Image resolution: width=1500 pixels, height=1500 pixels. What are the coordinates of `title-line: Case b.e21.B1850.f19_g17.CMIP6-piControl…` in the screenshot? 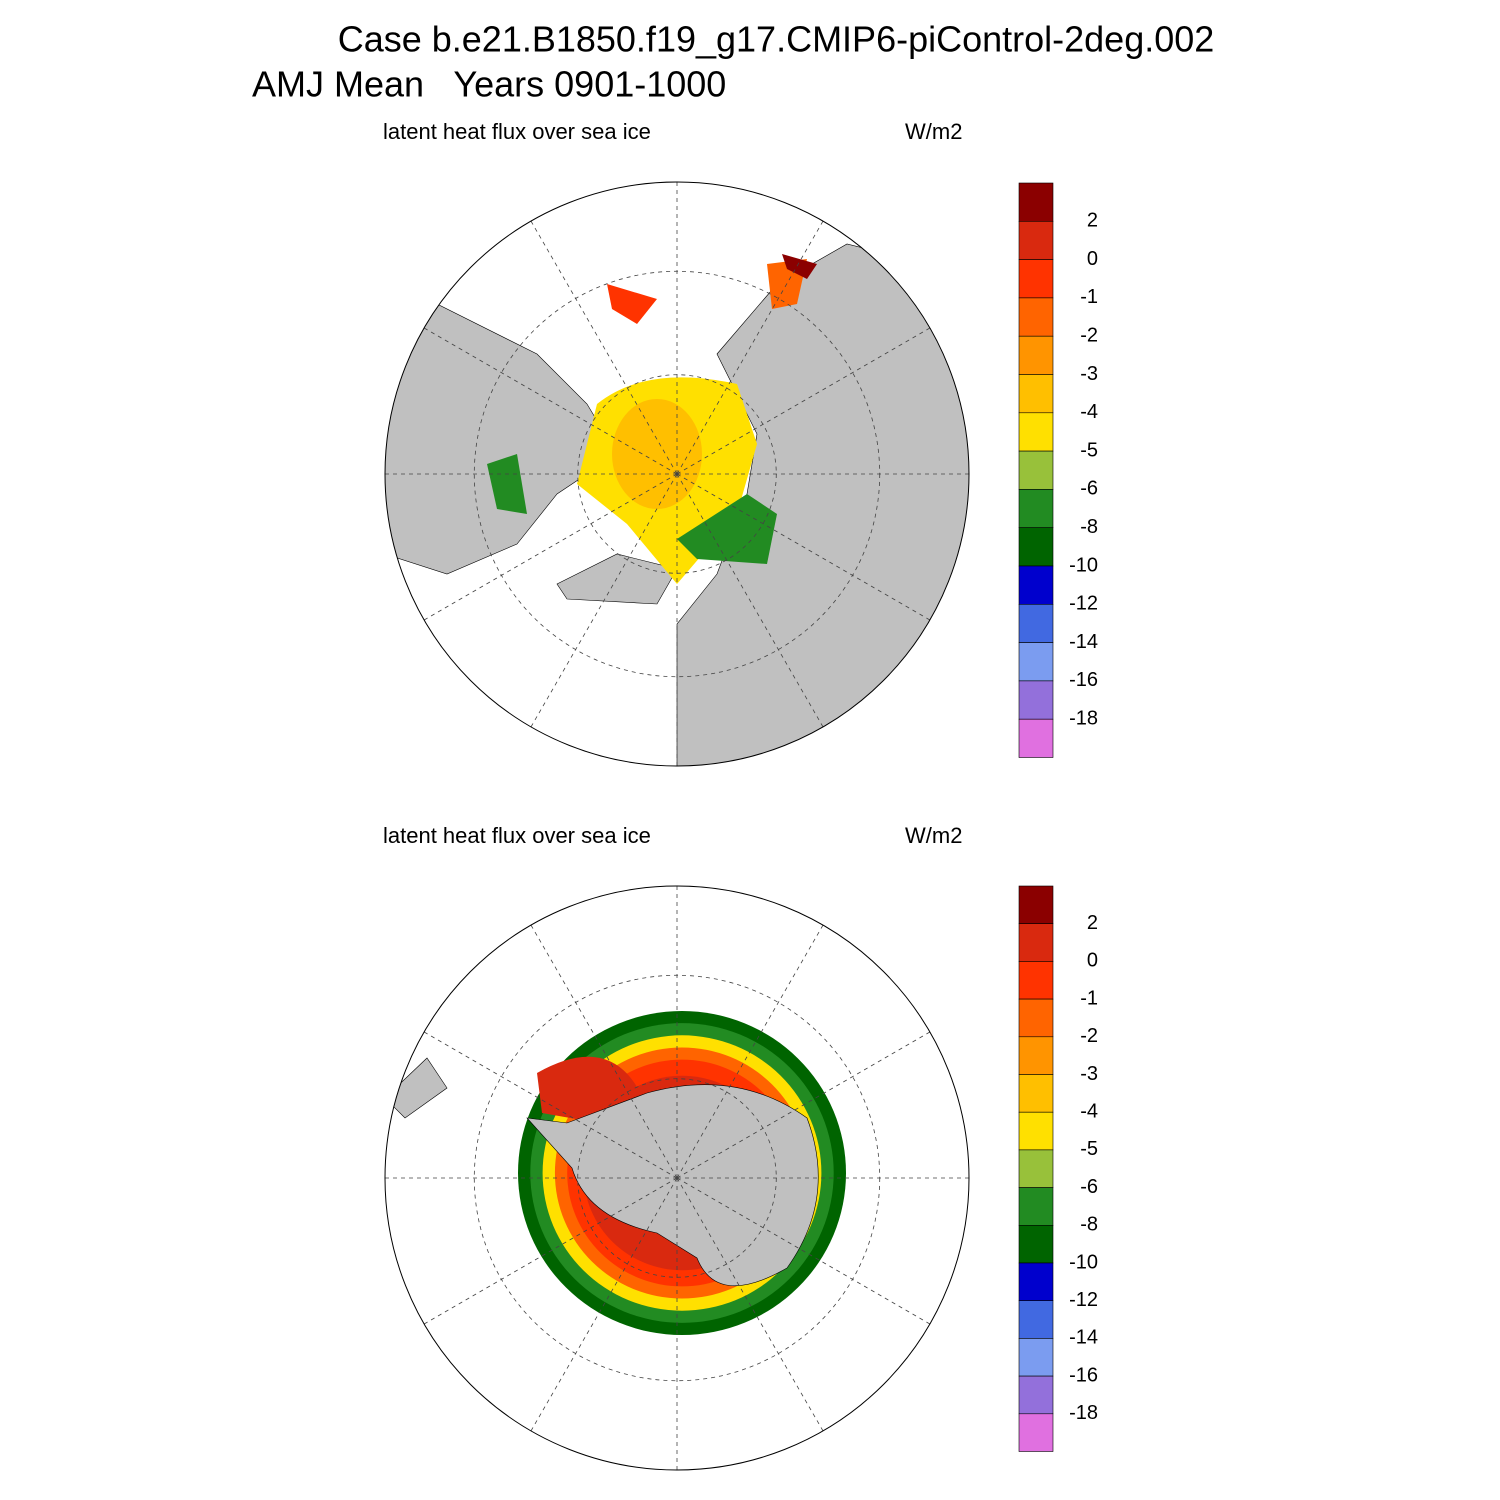 It's located at (776, 39).